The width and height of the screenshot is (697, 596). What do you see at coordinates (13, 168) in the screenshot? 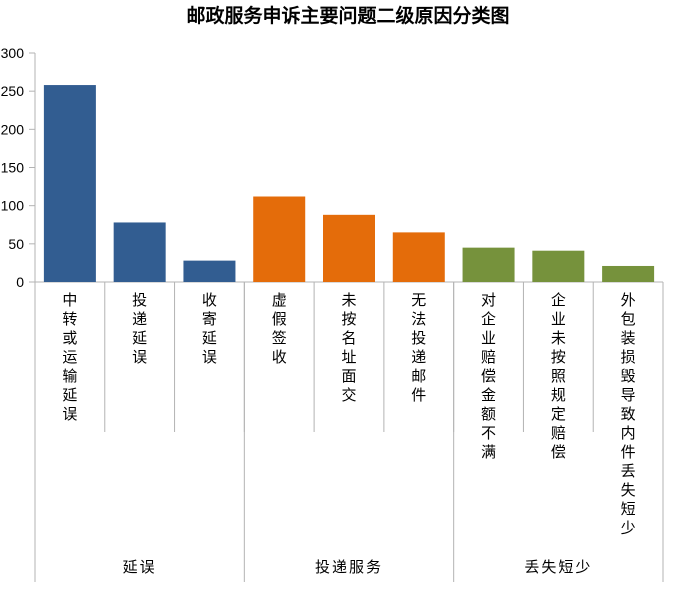
I see `y-tick-label: 150` at bounding box center [13, 168].